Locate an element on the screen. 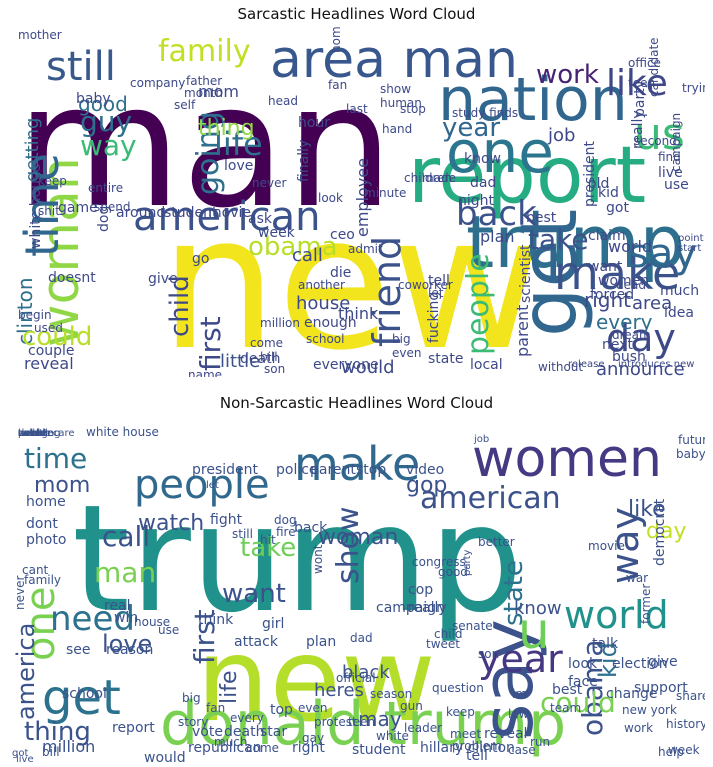 This screenshot has height=767, width=713. word-heres: heres is located at coordinates (339, 690).